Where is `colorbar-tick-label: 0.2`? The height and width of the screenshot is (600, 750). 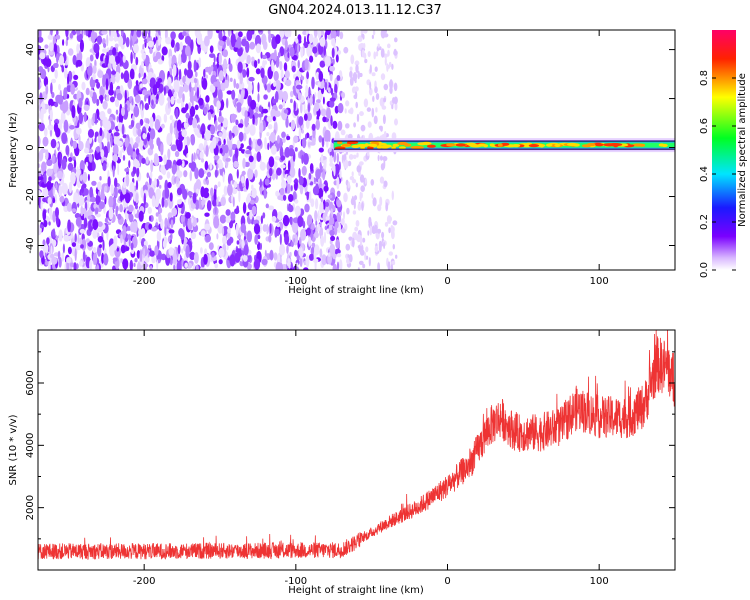 colorbar-tick-label: 0.2 is located at coordinates (704, 222).